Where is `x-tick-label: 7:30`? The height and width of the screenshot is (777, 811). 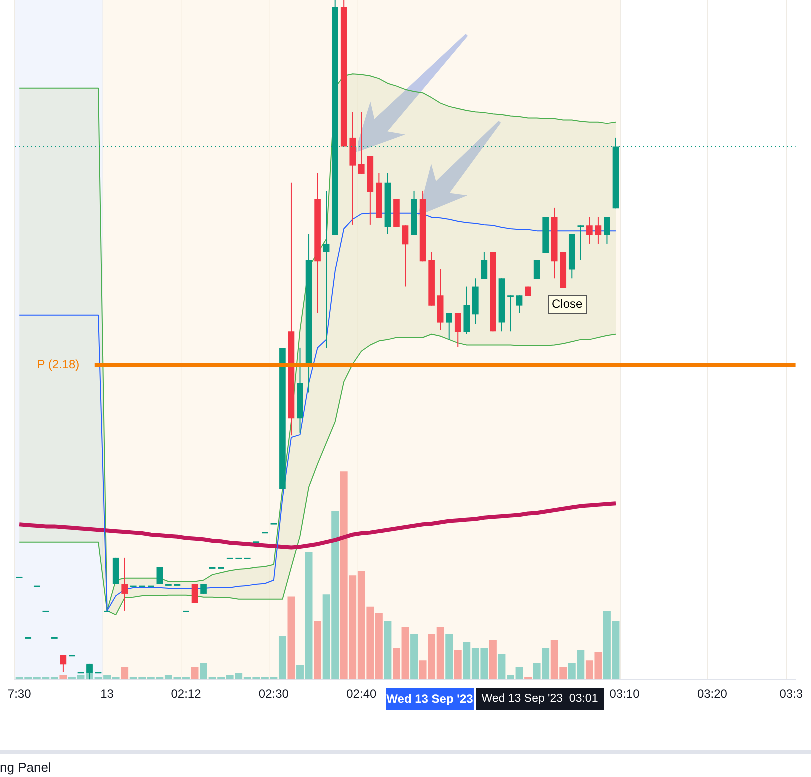
x-tick-label: 7:30 is located at coordinates (20, 694).